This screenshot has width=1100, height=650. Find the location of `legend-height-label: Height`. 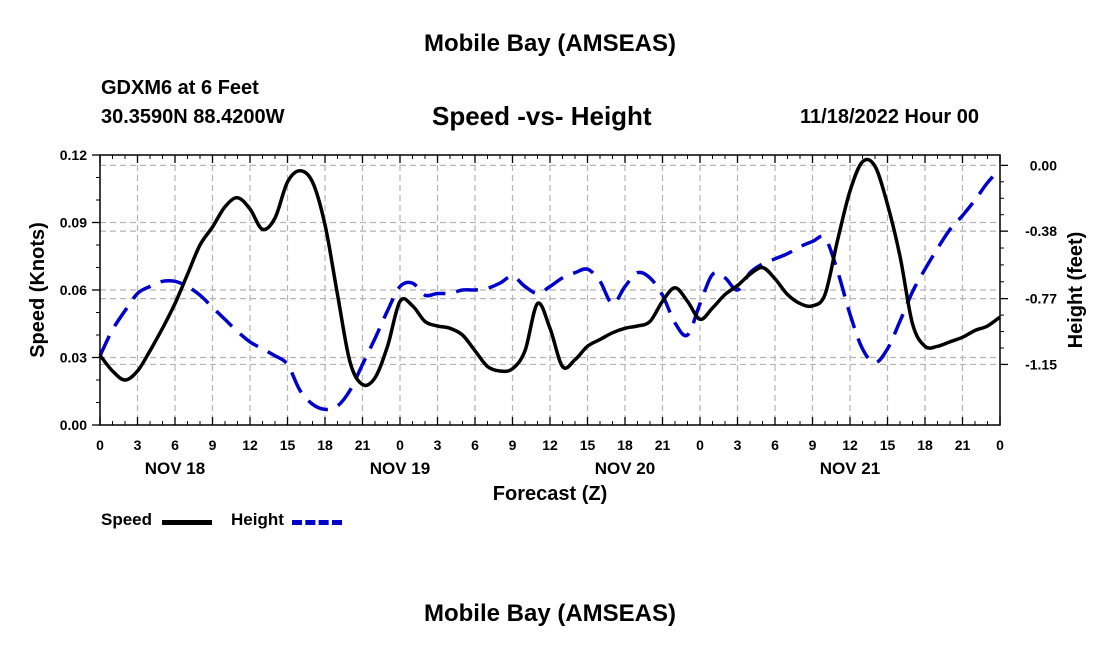

legend-height-label: Height is located at coordinates (257, 519).